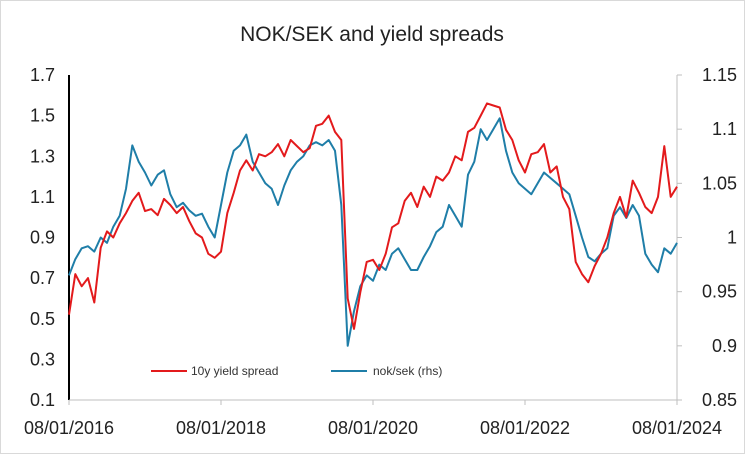 The image size is (745, 454). What do you see at coordinates (373, 428) in the screenshot?
I see `x-tick-label: 08/01/2020` at bounding box center [373, 428].